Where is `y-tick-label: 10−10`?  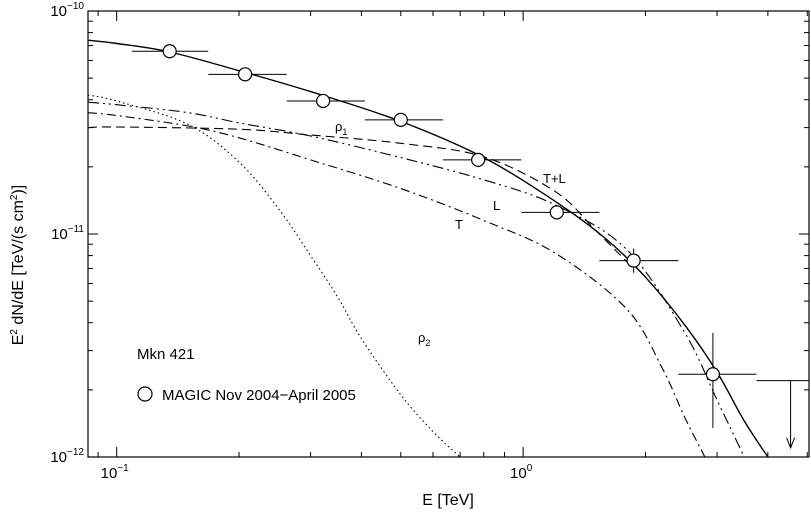
y-tick-label: 10−10 is located at coordinates (67, 10).